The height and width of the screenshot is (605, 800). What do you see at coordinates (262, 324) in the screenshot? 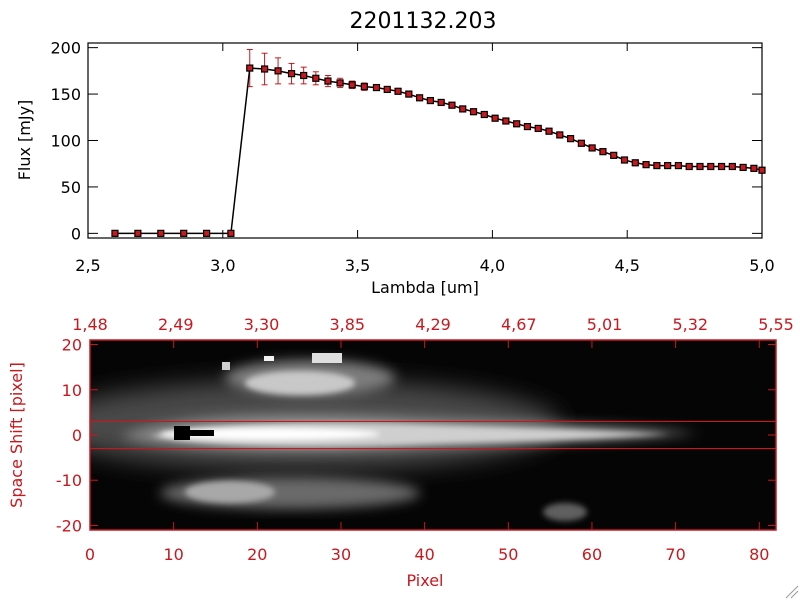
I see `image-top-axis-label: 3,30` at bounding box center [262, 324].